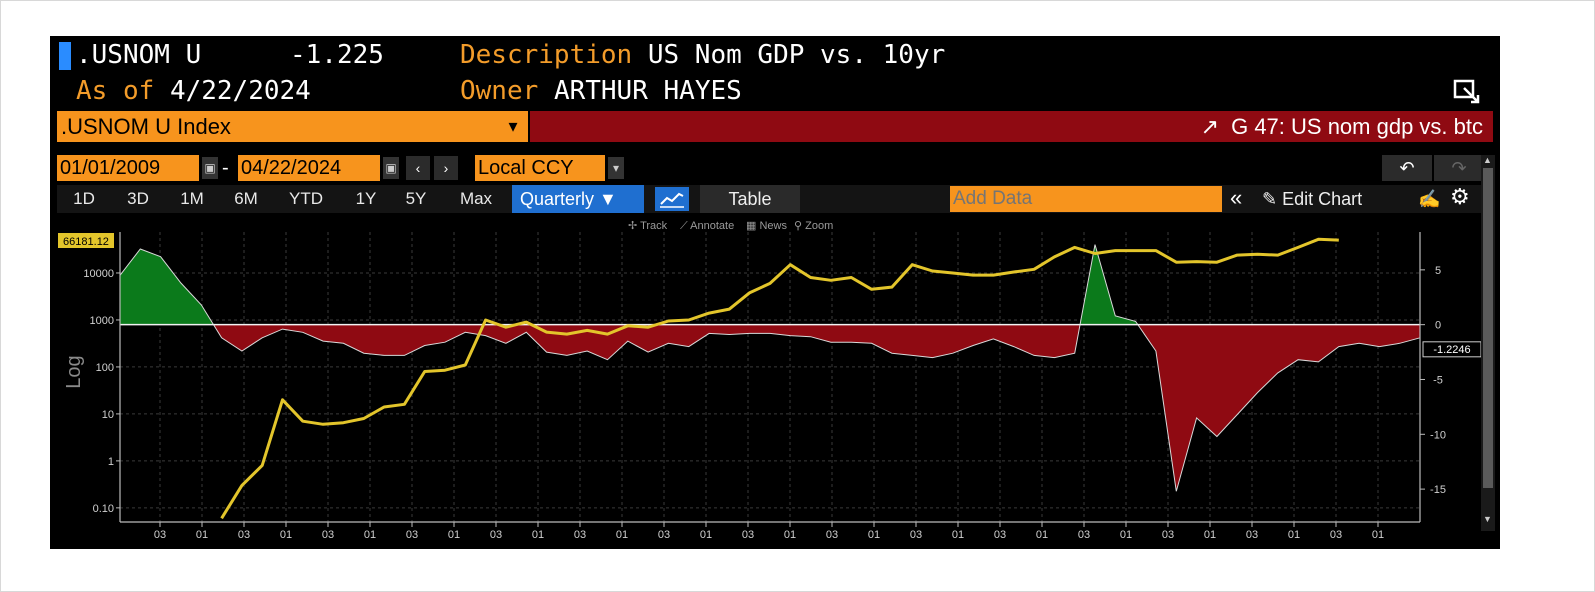 The height and width of the screenshot is (592, 1595). I want to click on header-line-1: .USNOM U, so click(138, 55).